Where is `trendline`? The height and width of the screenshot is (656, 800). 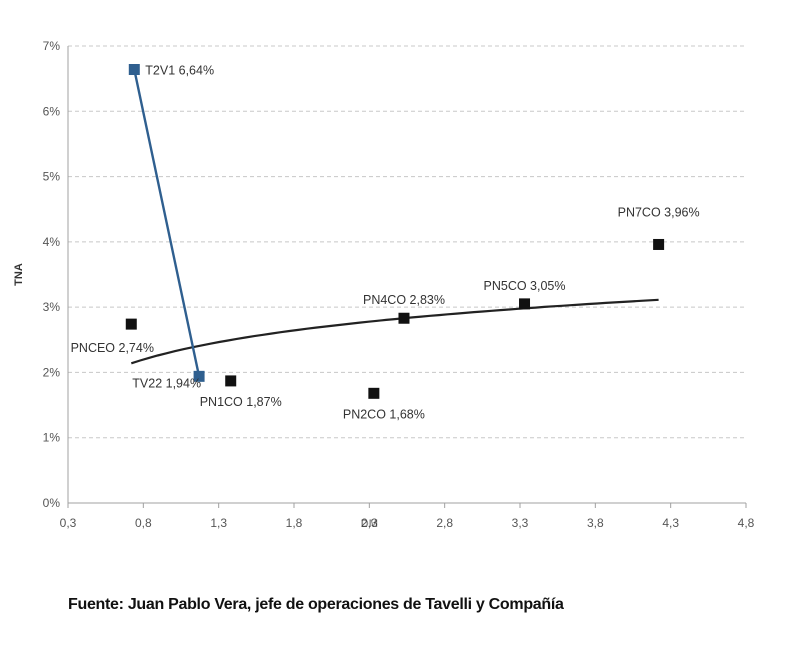 trendline is located at coordinates (394, 331).